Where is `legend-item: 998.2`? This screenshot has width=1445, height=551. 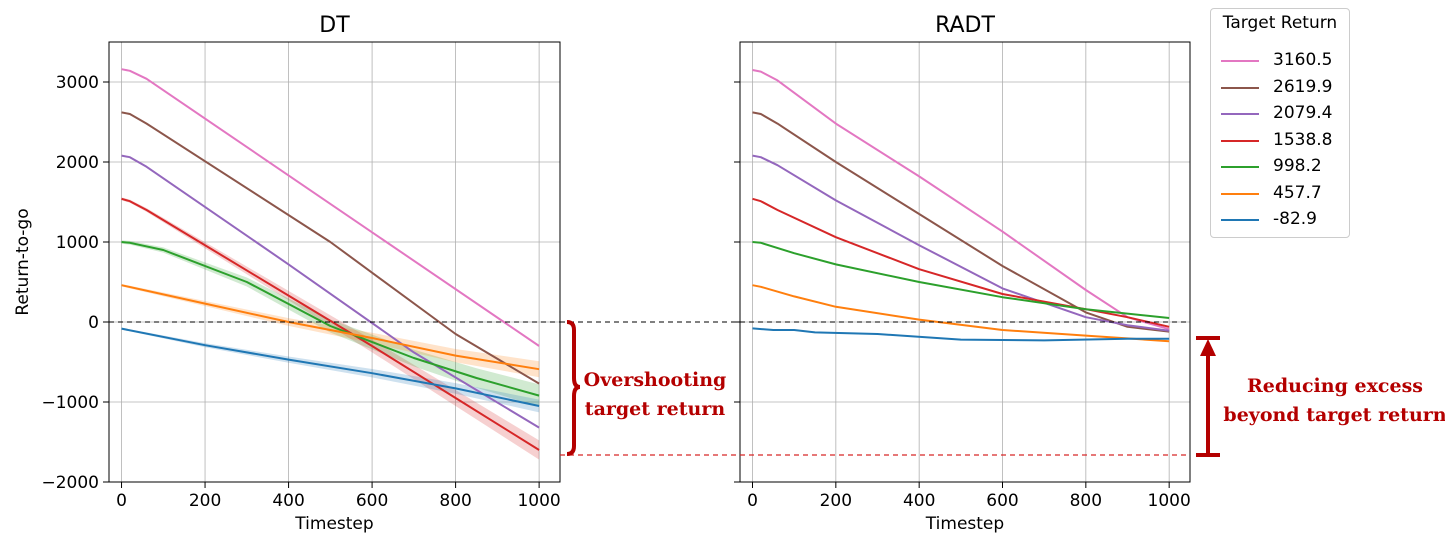
legend-item: 998.2 is located at coordinates (1285, 167).